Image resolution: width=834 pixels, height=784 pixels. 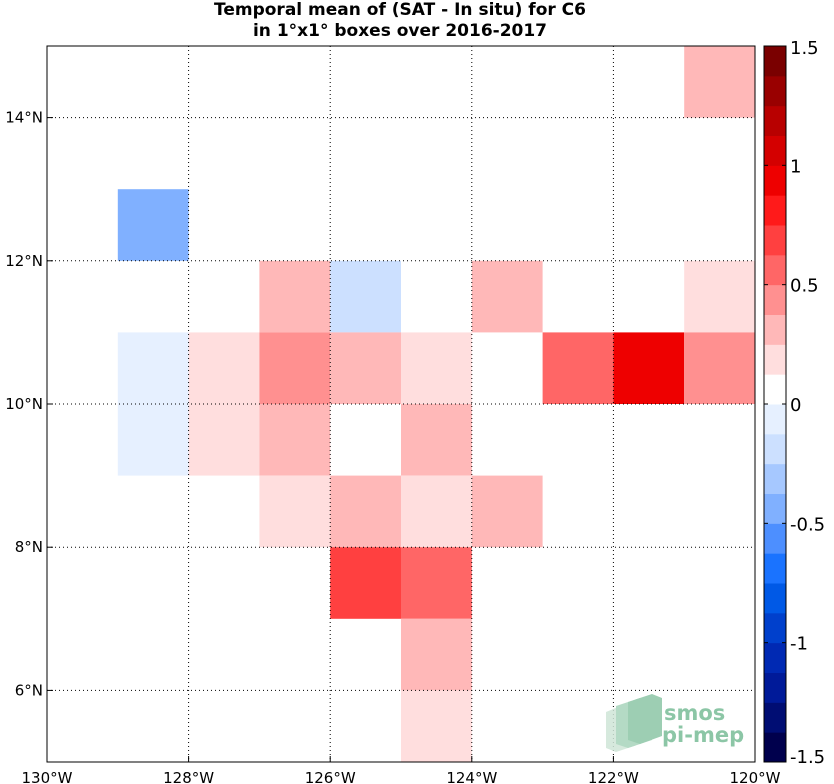 I want to click on x-tick-label: 128°W, so click(x=188, y=776).